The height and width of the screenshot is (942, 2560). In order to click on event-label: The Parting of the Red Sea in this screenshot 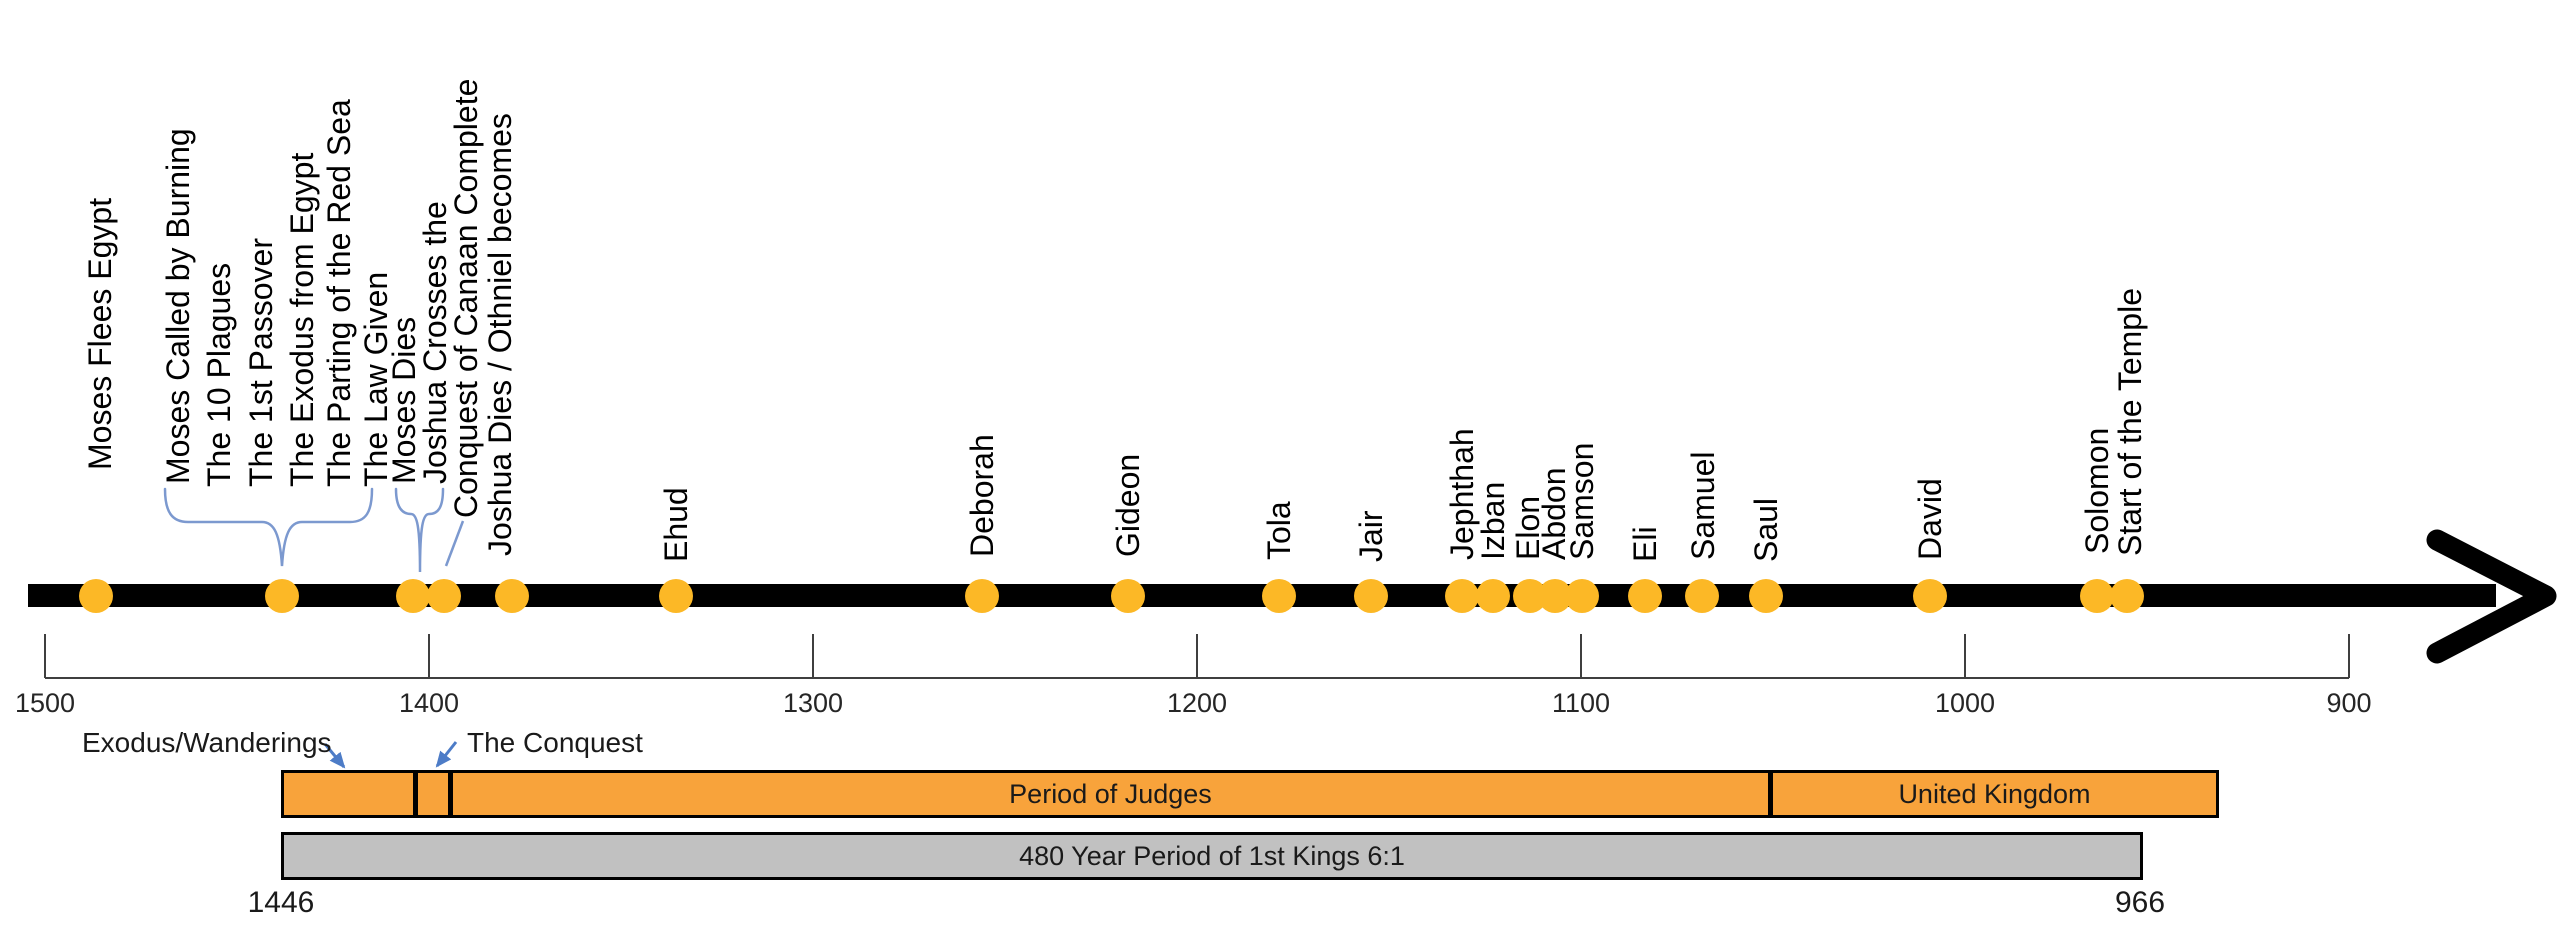, I will do `click(339, 293)`.